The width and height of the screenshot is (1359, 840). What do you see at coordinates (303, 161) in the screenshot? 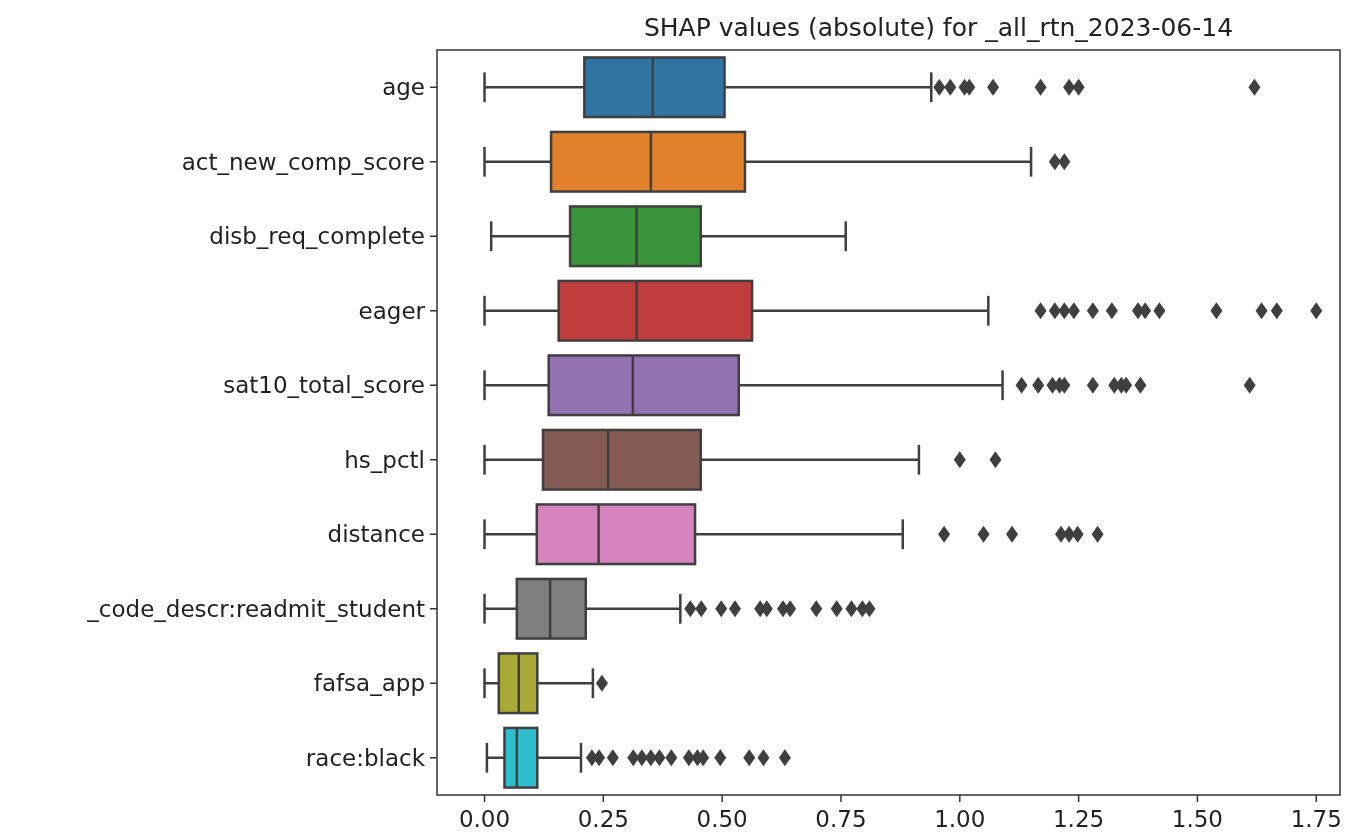
I see `y-tick-label: act_new_comp_score` at bounding box center [303, 161].